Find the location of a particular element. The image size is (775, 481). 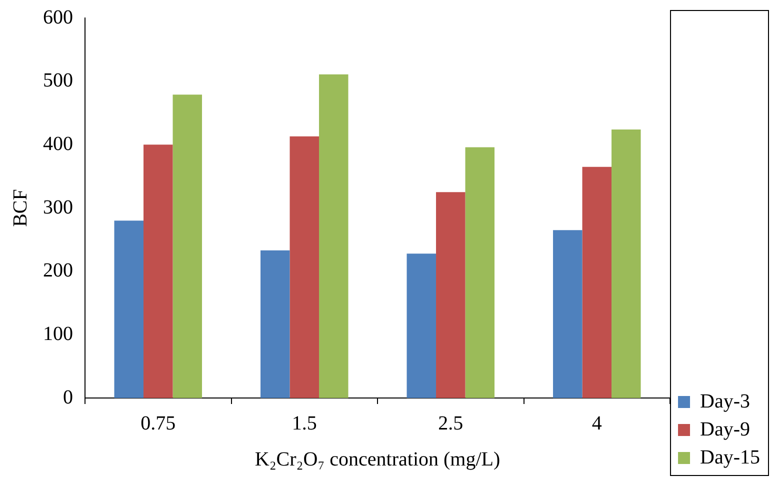

y-tick-label: 400 is located at coordinates (58, 143).